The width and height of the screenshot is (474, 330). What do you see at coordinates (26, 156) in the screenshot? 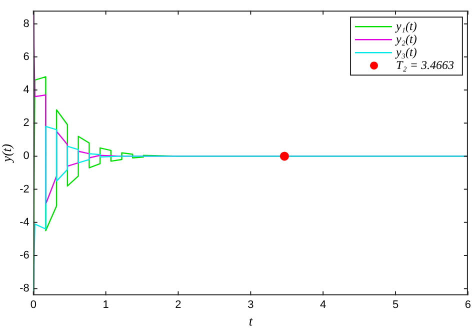
I see `y-tick-label: 0` at bounding box center [26, 156].